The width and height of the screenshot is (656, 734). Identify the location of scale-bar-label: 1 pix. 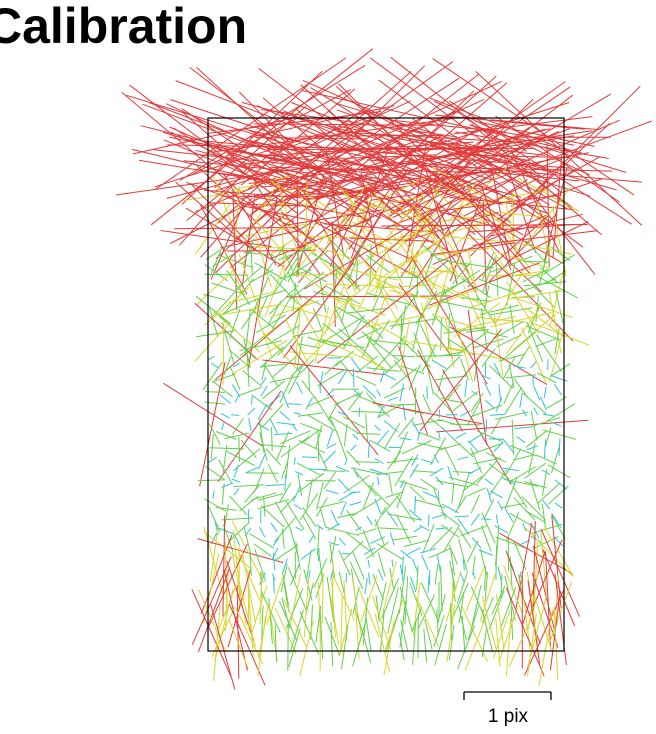
(508, 716).